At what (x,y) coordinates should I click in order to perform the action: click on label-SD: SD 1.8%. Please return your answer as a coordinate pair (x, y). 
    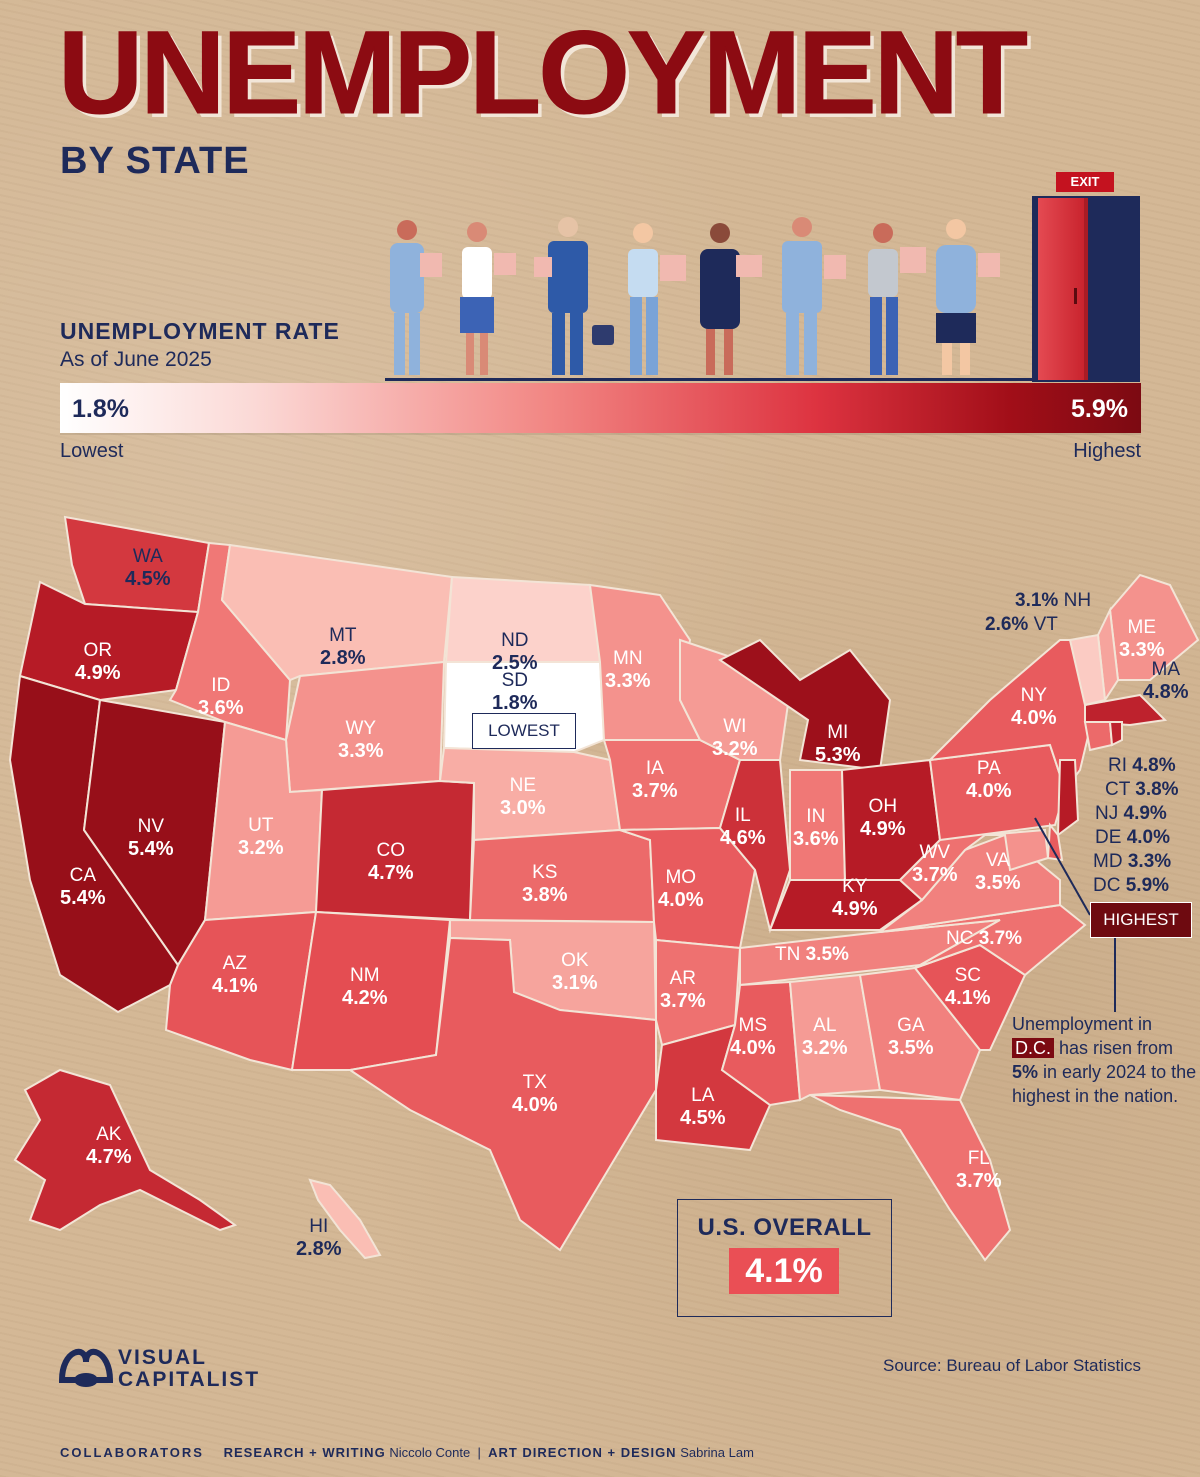
    Looking at the image, I should click on (515, 692).